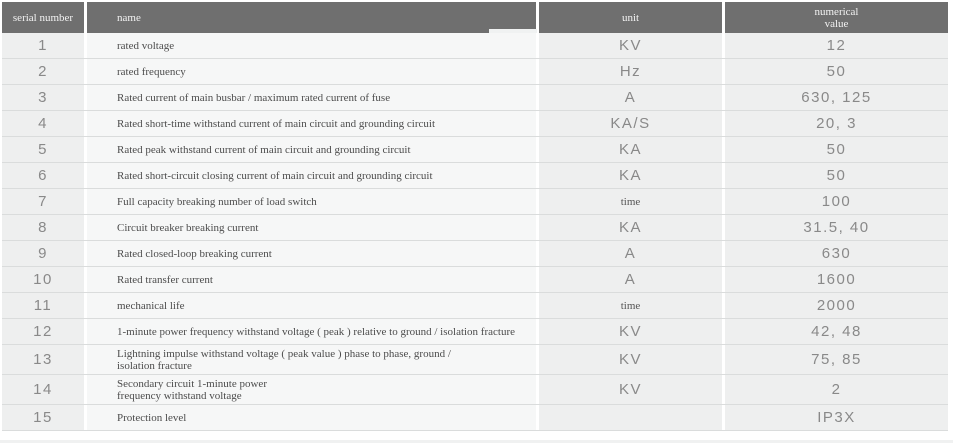 The width and height of the screenshot is (953, 443). I want to click on numerical-value-text: 2, so click(836, 389).